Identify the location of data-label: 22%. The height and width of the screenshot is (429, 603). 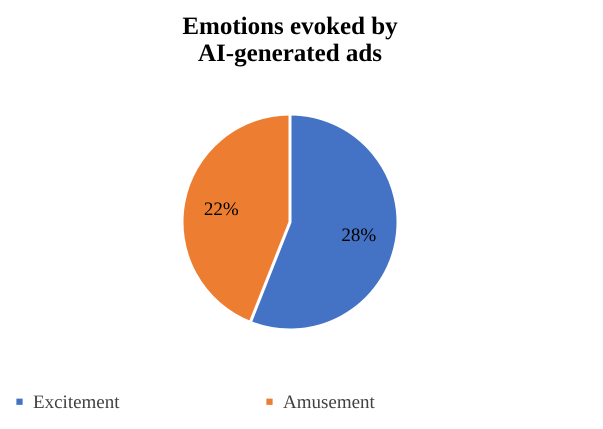
(221, 209).